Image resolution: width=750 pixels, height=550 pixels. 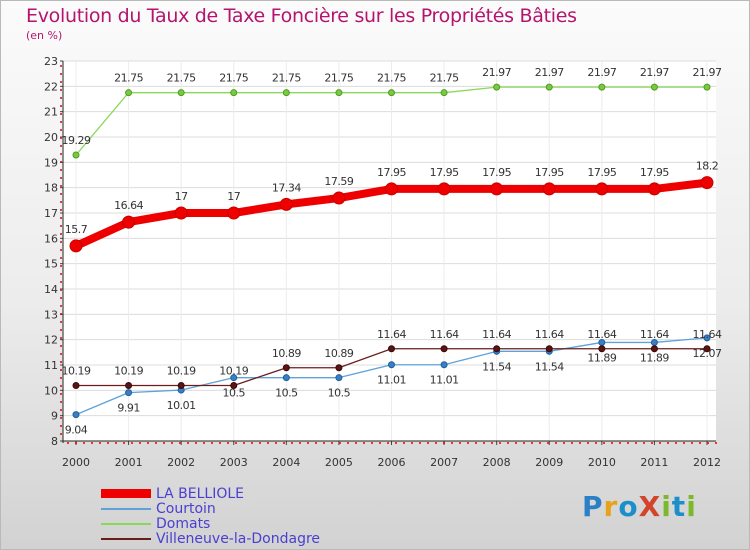 I want to click on proxiti-logo: ProXiti, so click(x=639, y=506).